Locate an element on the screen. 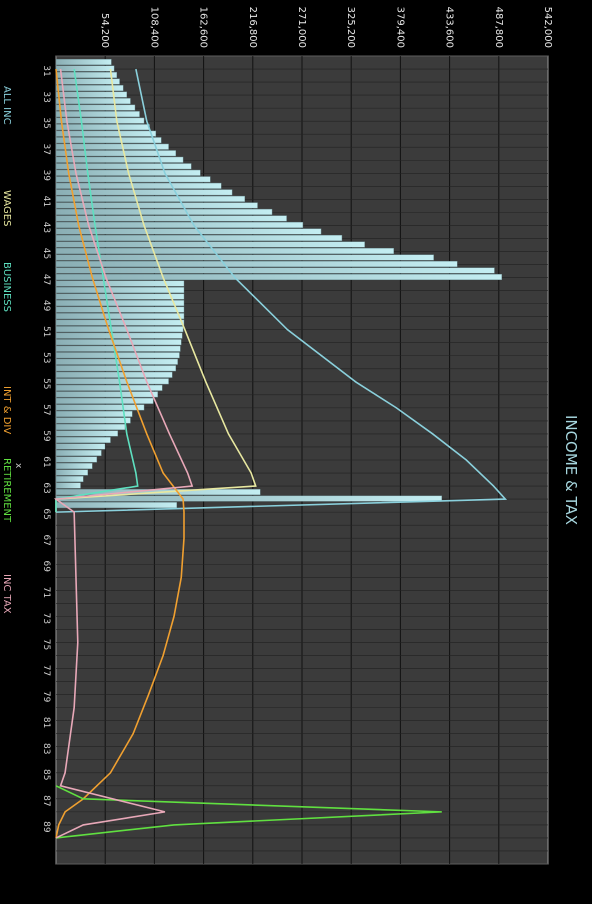 The height and width of the screenshot is (904, 592). y-tick-label: 433,600 is located at coordinates (449, 27).